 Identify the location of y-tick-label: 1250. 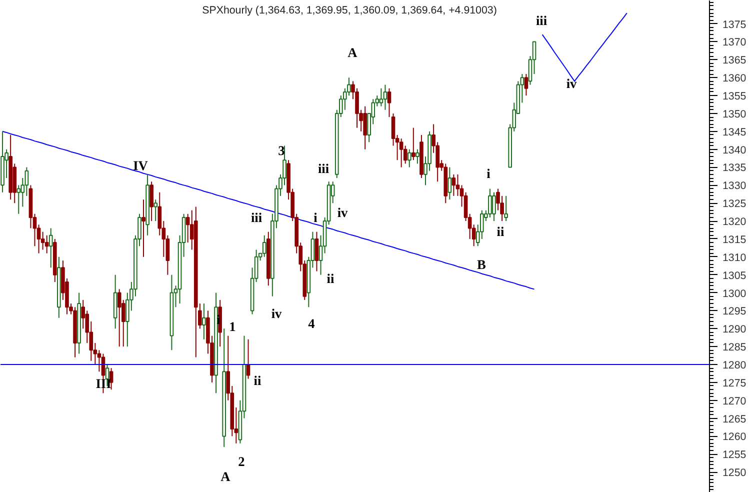
(734, 473).